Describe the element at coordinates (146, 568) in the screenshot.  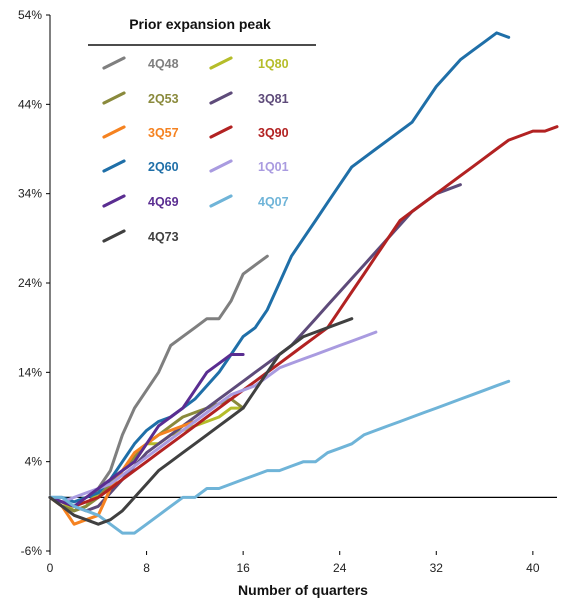
I see `x-tick-label: 8` at that location.